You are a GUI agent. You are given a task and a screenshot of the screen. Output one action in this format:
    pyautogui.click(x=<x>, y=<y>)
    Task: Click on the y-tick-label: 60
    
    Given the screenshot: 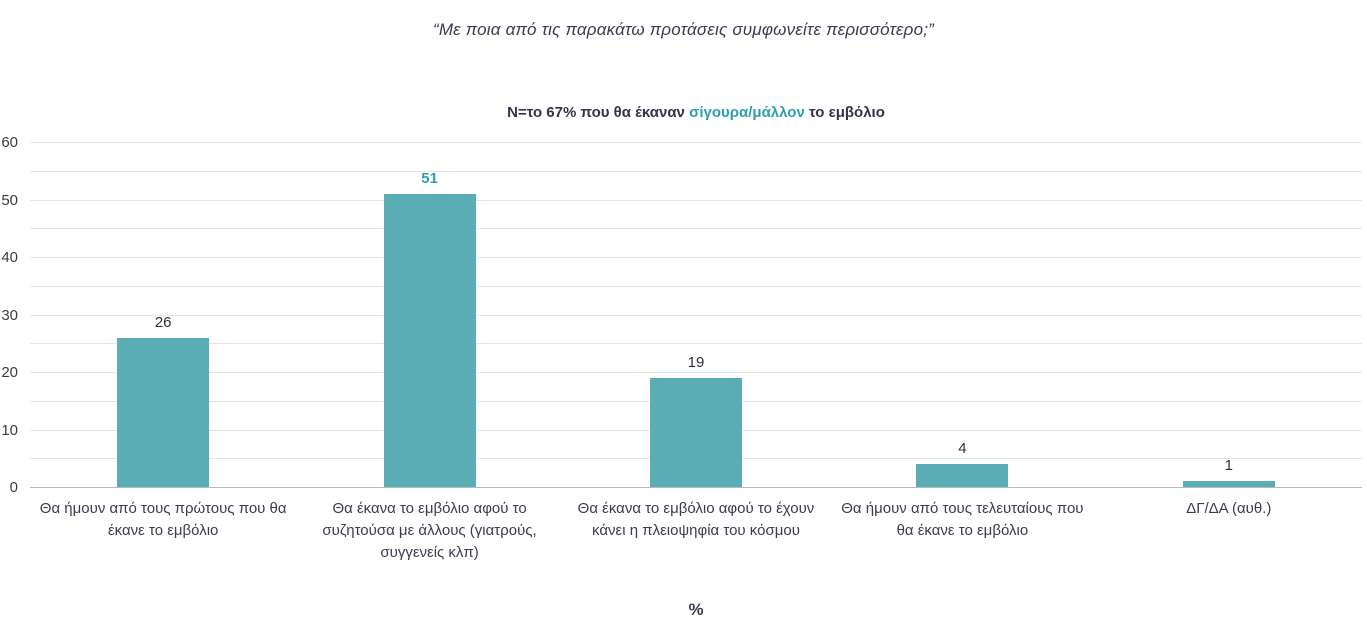 What is the action you would take?
    pyautogui.click(x=9, y=142)
    